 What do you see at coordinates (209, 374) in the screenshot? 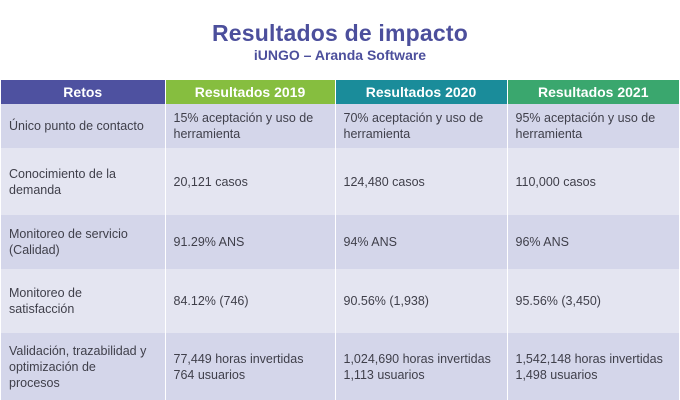
I see `result-text: 764 usuarios` at bounding box center [209, 374].